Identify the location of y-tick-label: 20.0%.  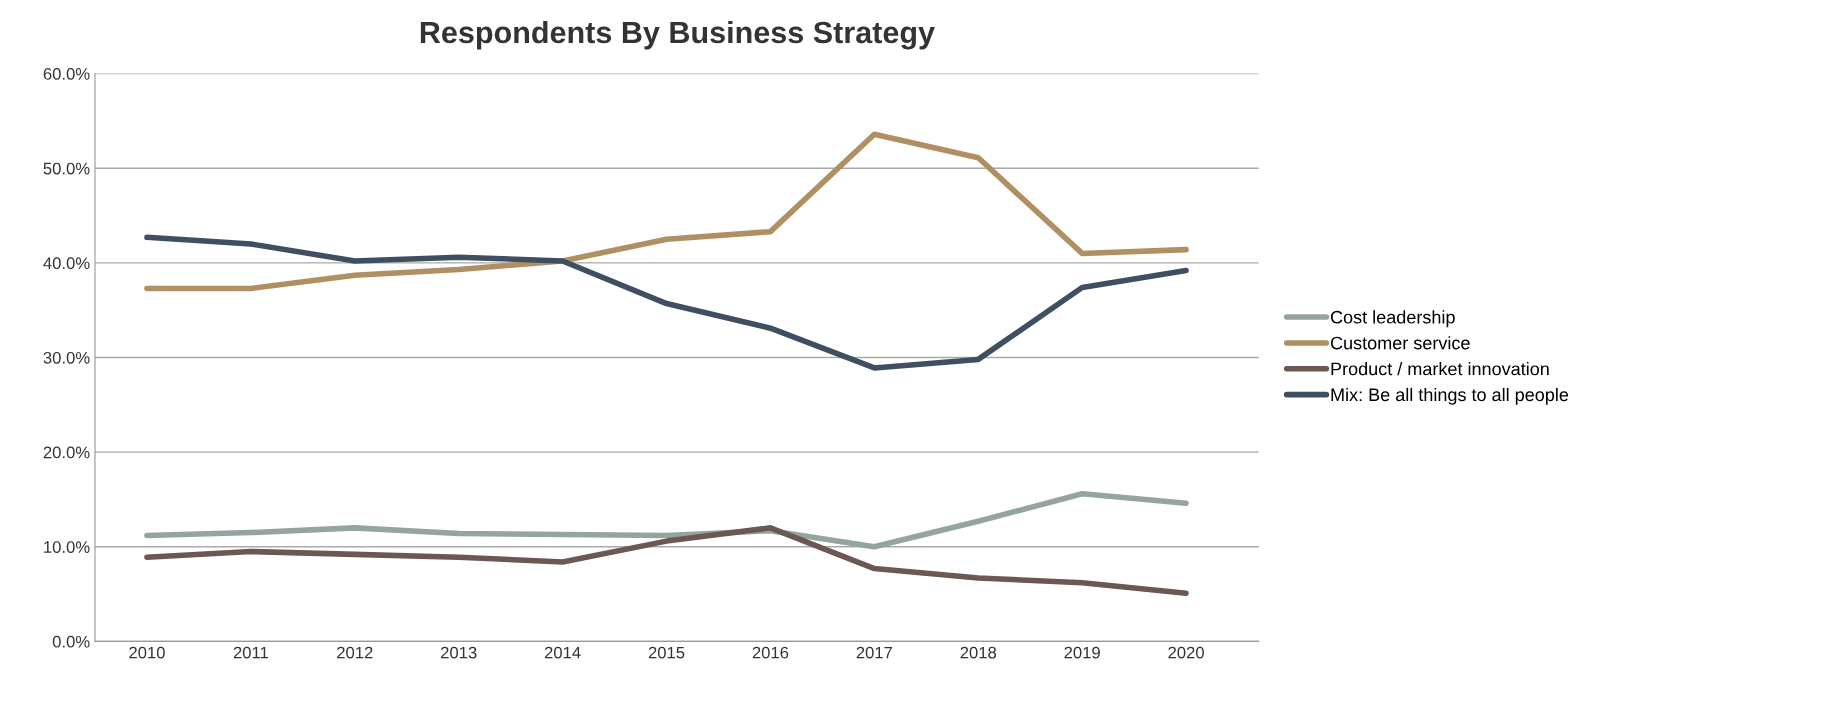
(66, 452).